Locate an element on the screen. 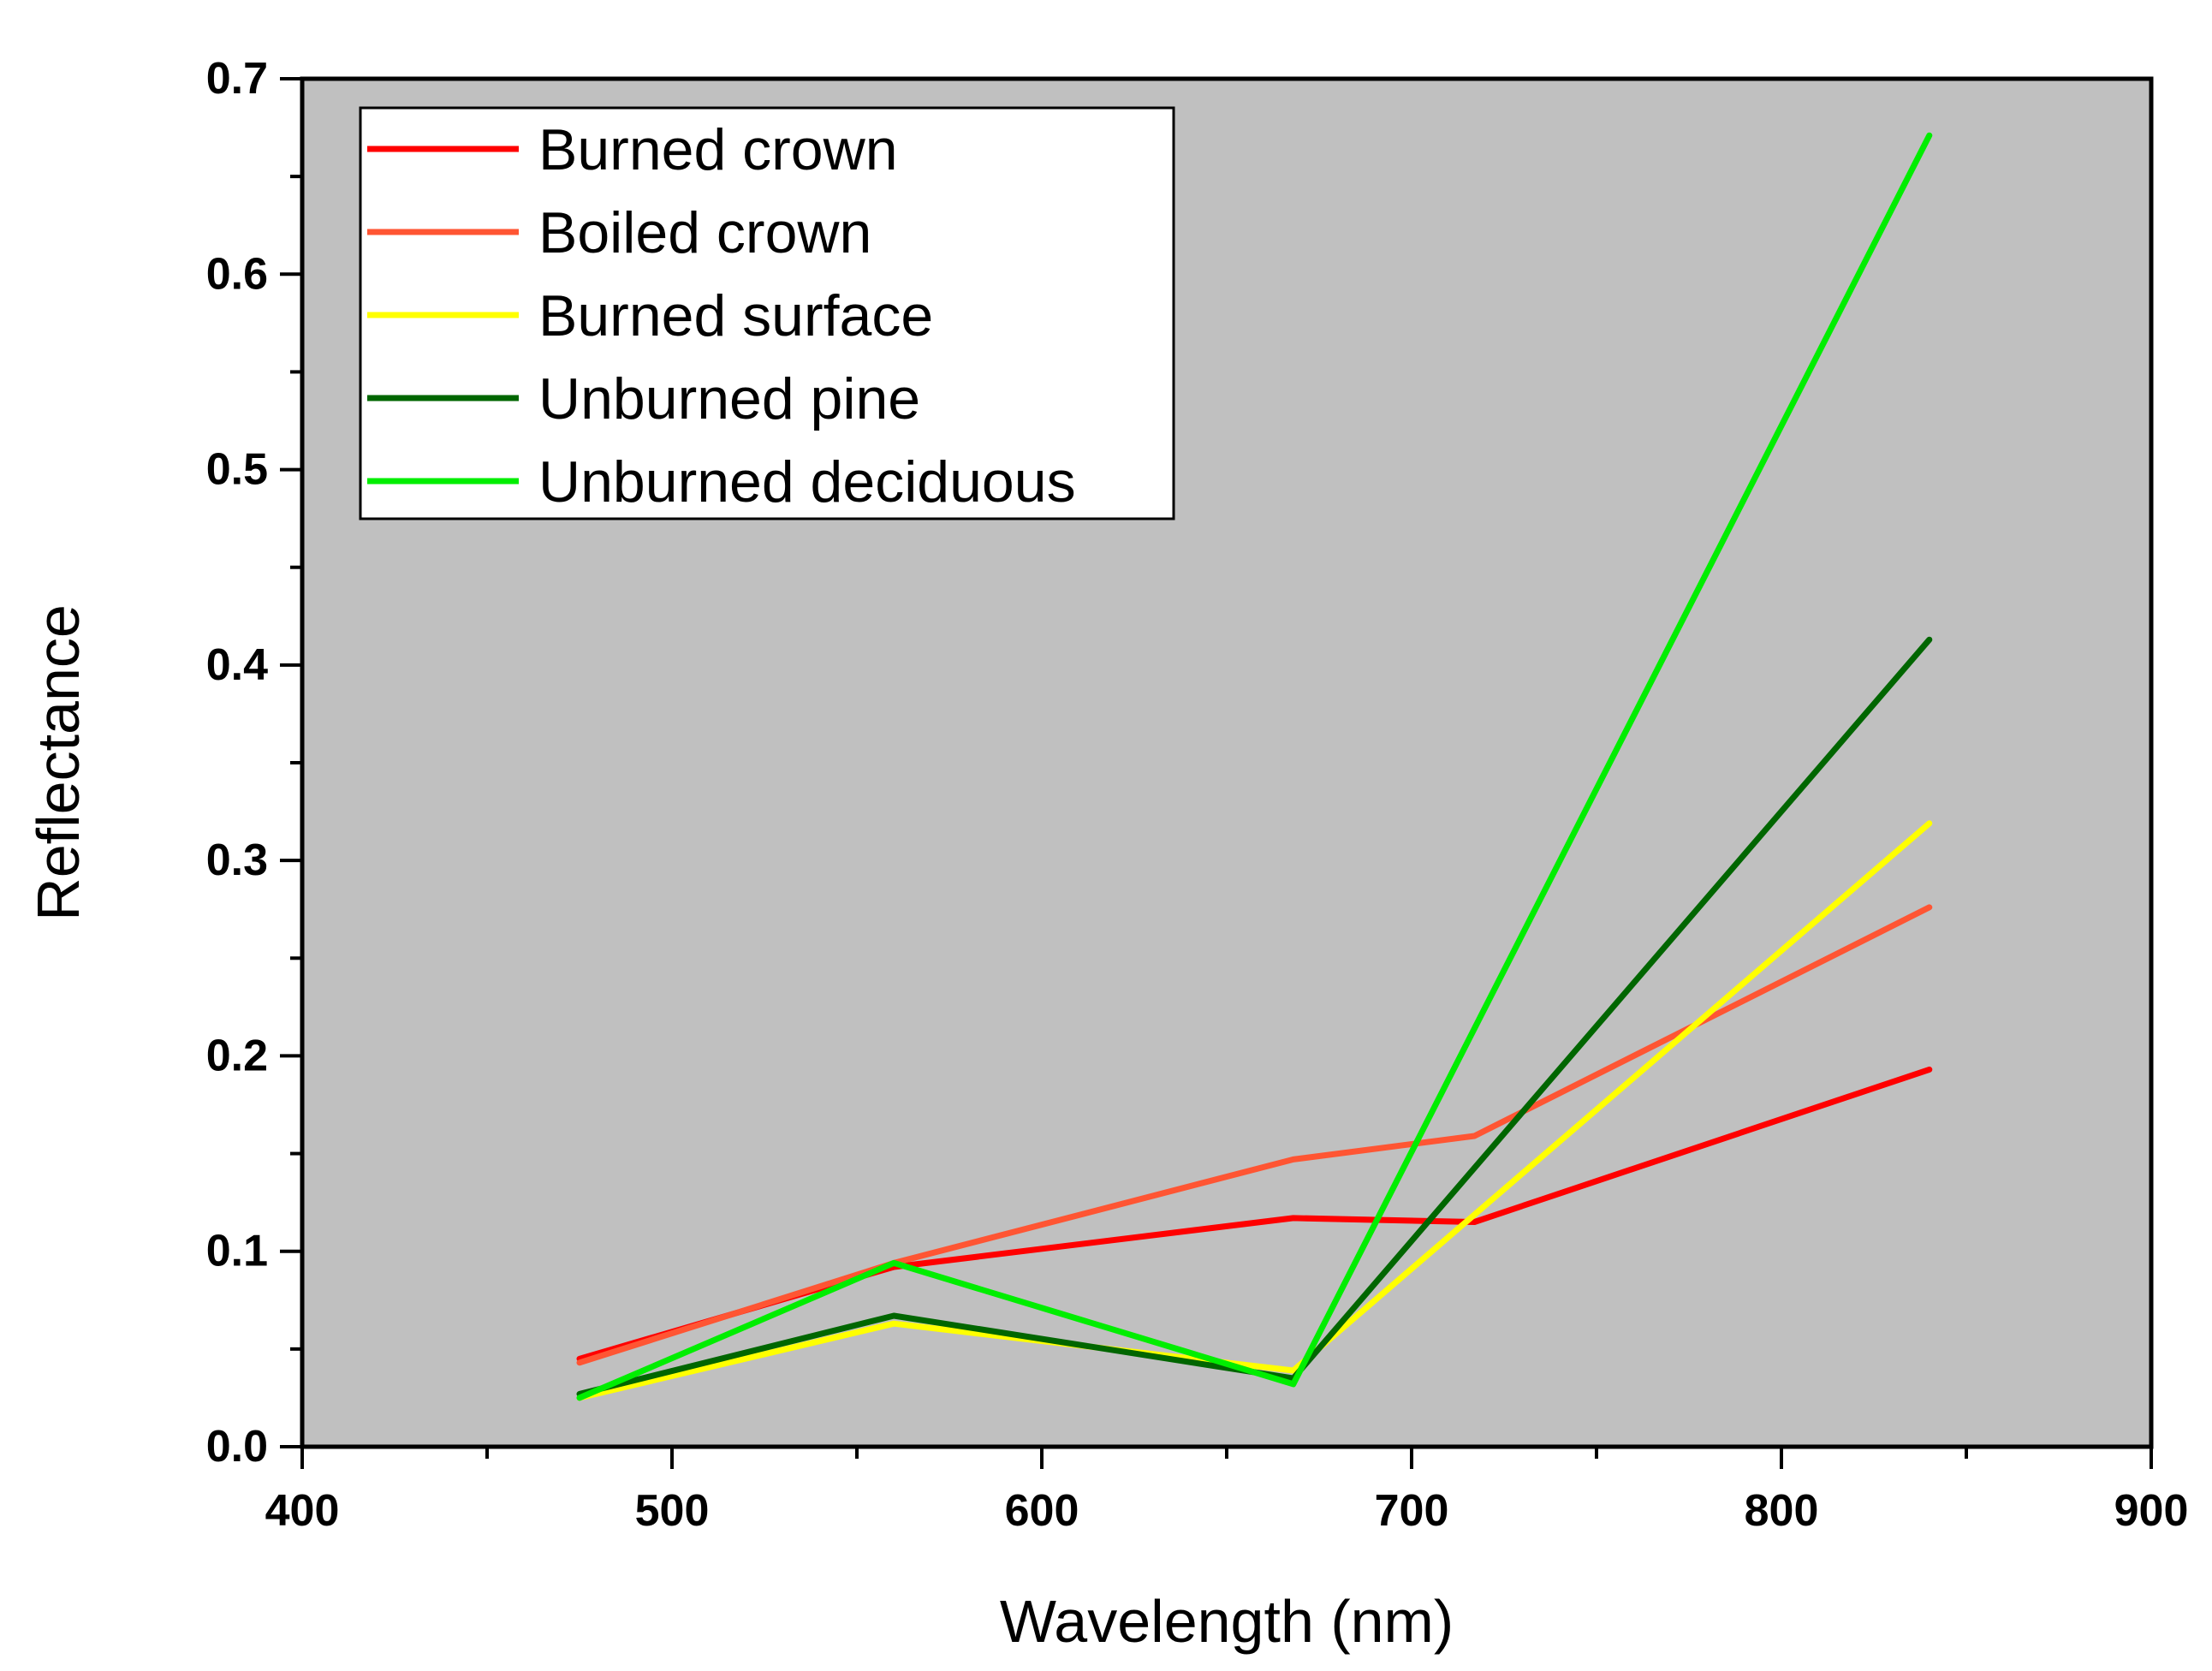 This screenshot has height=1671, width=2212. legend-box is located at coordinates (767, 313).